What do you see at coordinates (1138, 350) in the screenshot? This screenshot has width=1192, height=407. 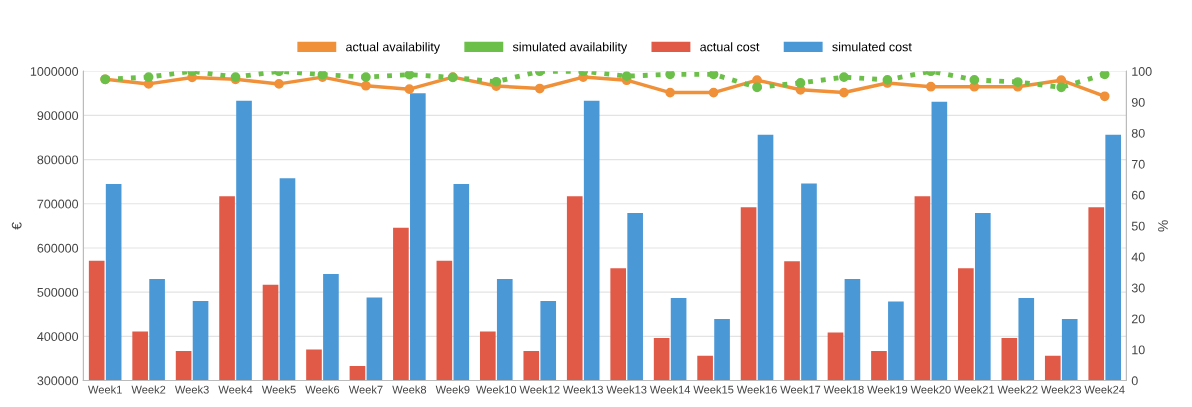 I see `y2-tick-label: 10` at bounding box center [1138, 350].